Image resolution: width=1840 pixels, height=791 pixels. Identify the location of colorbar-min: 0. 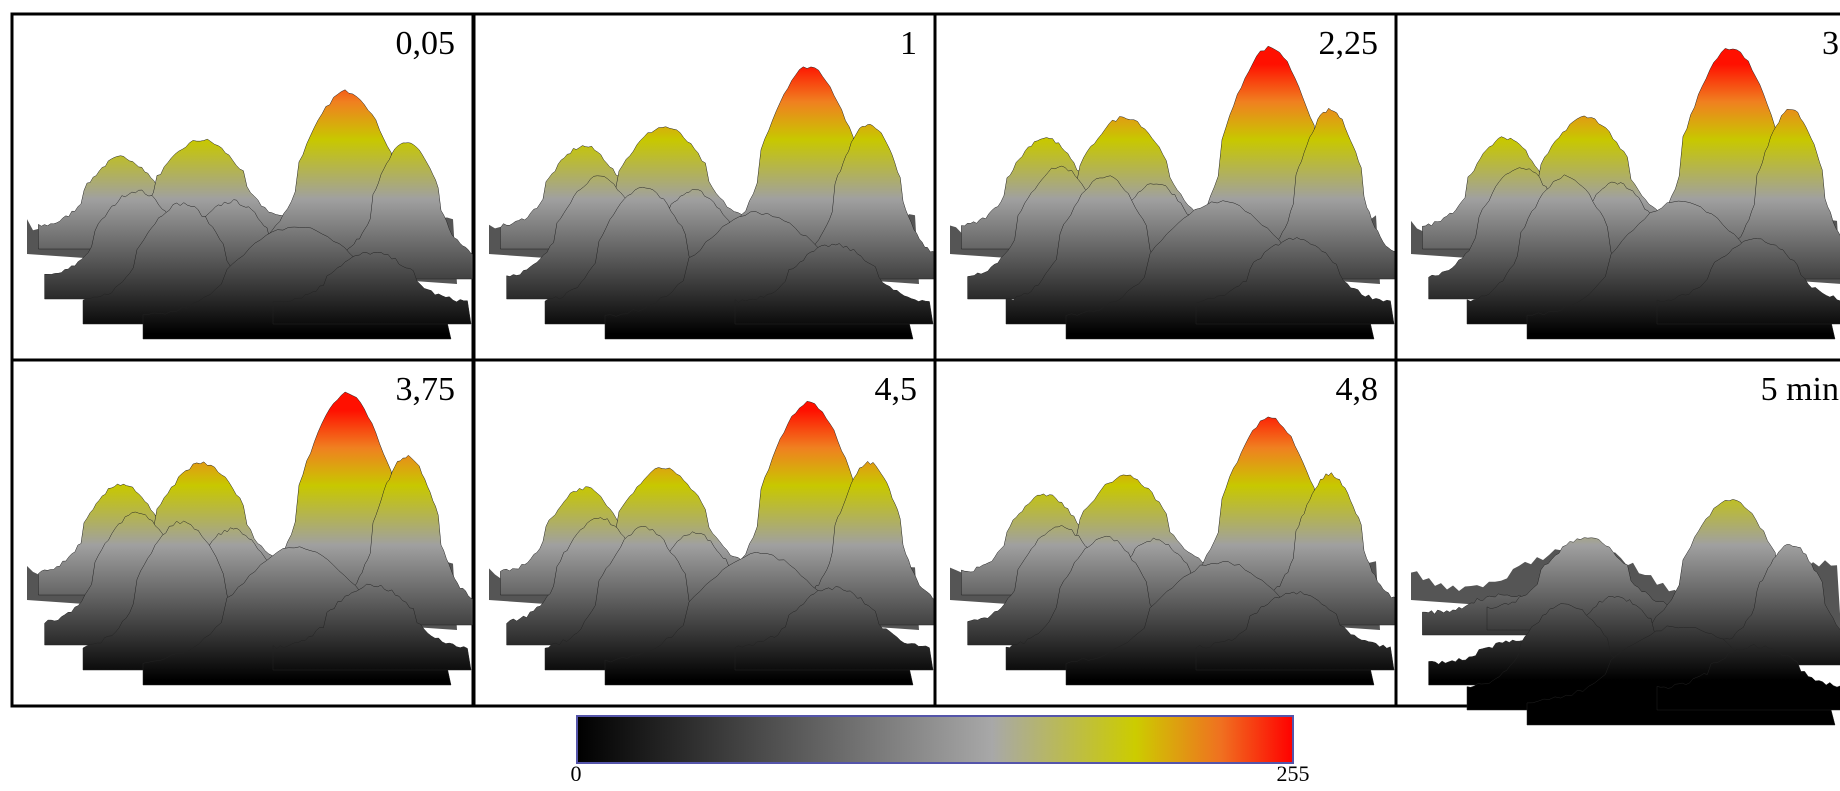
(576, 773).